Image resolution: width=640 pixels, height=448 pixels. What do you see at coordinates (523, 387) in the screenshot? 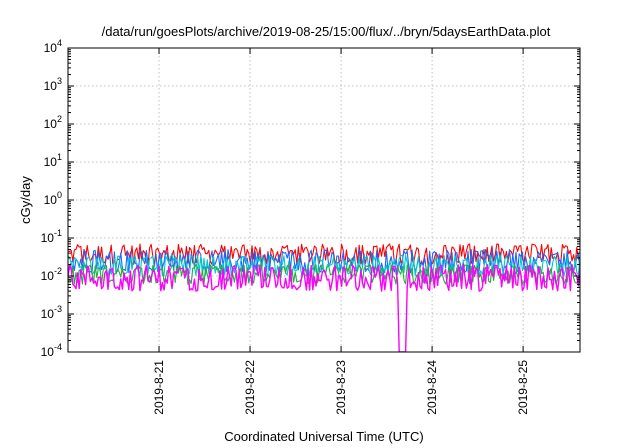
I see `x-tick-label: 2019-8-25` at bounding box center [523, 387].